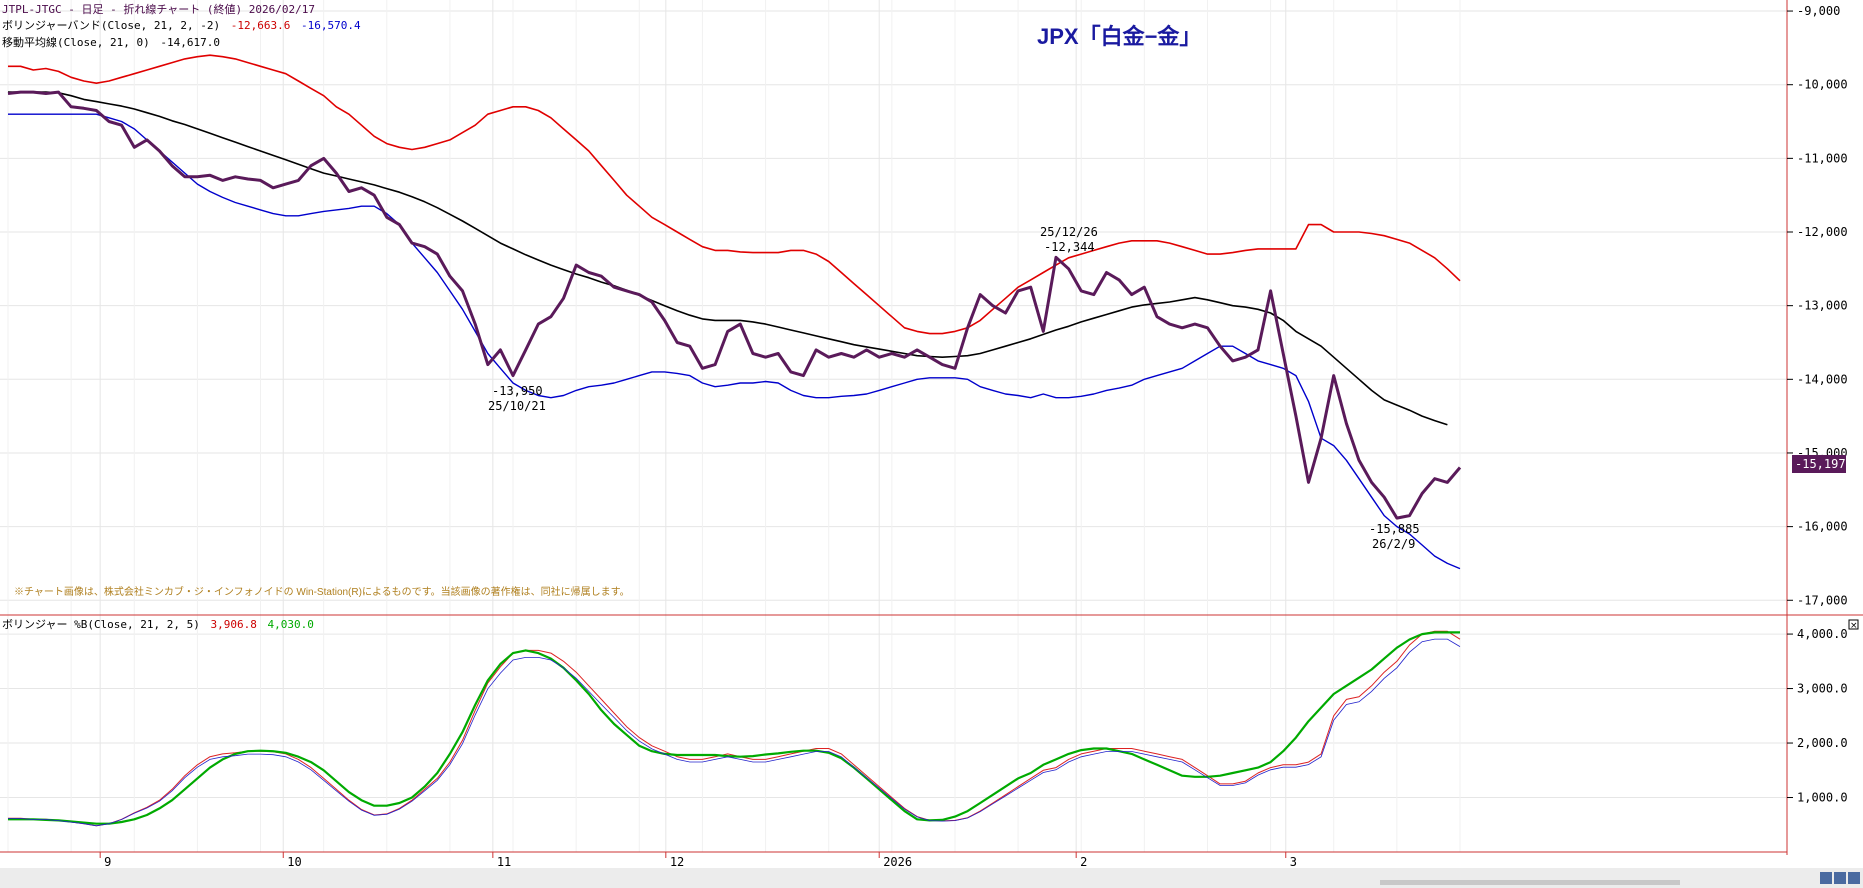  I want to click on last-price-value: -15,197, so click(1820, 464).